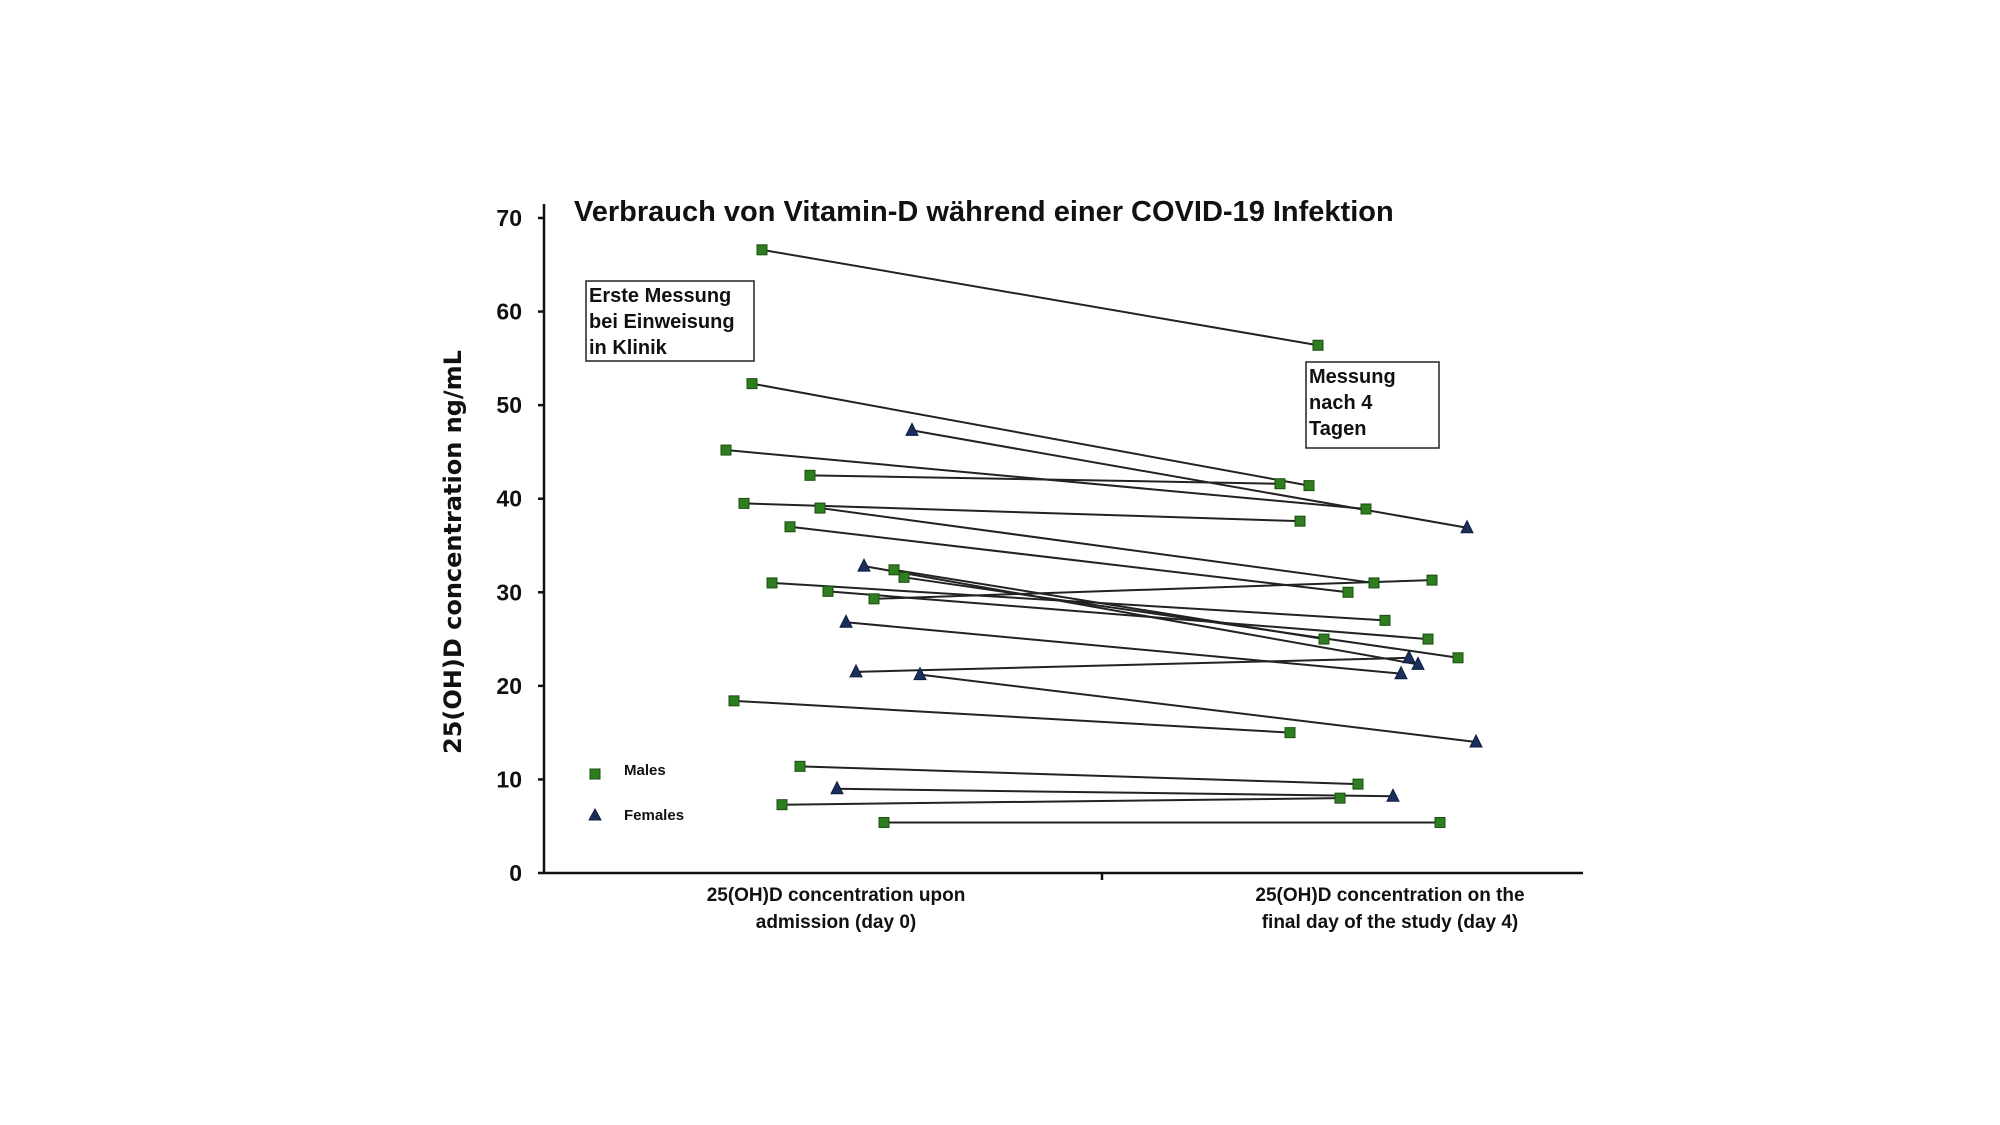 The height and width of the screenshot is (1125, 2000). I want to click on legend-male-marker, so click(595, 774).